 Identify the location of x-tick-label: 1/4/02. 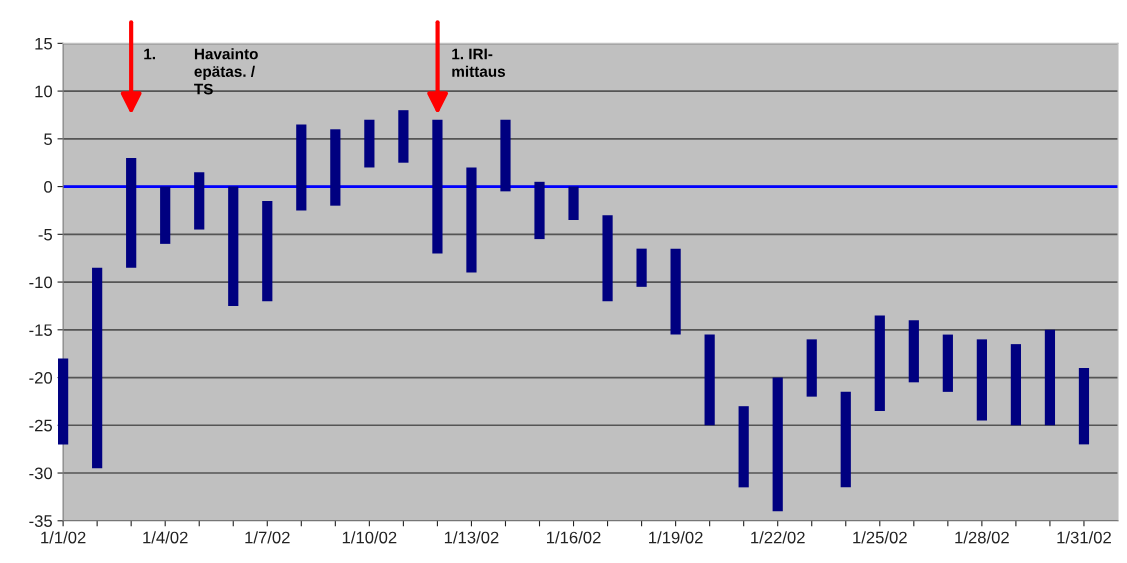
(165, 537).